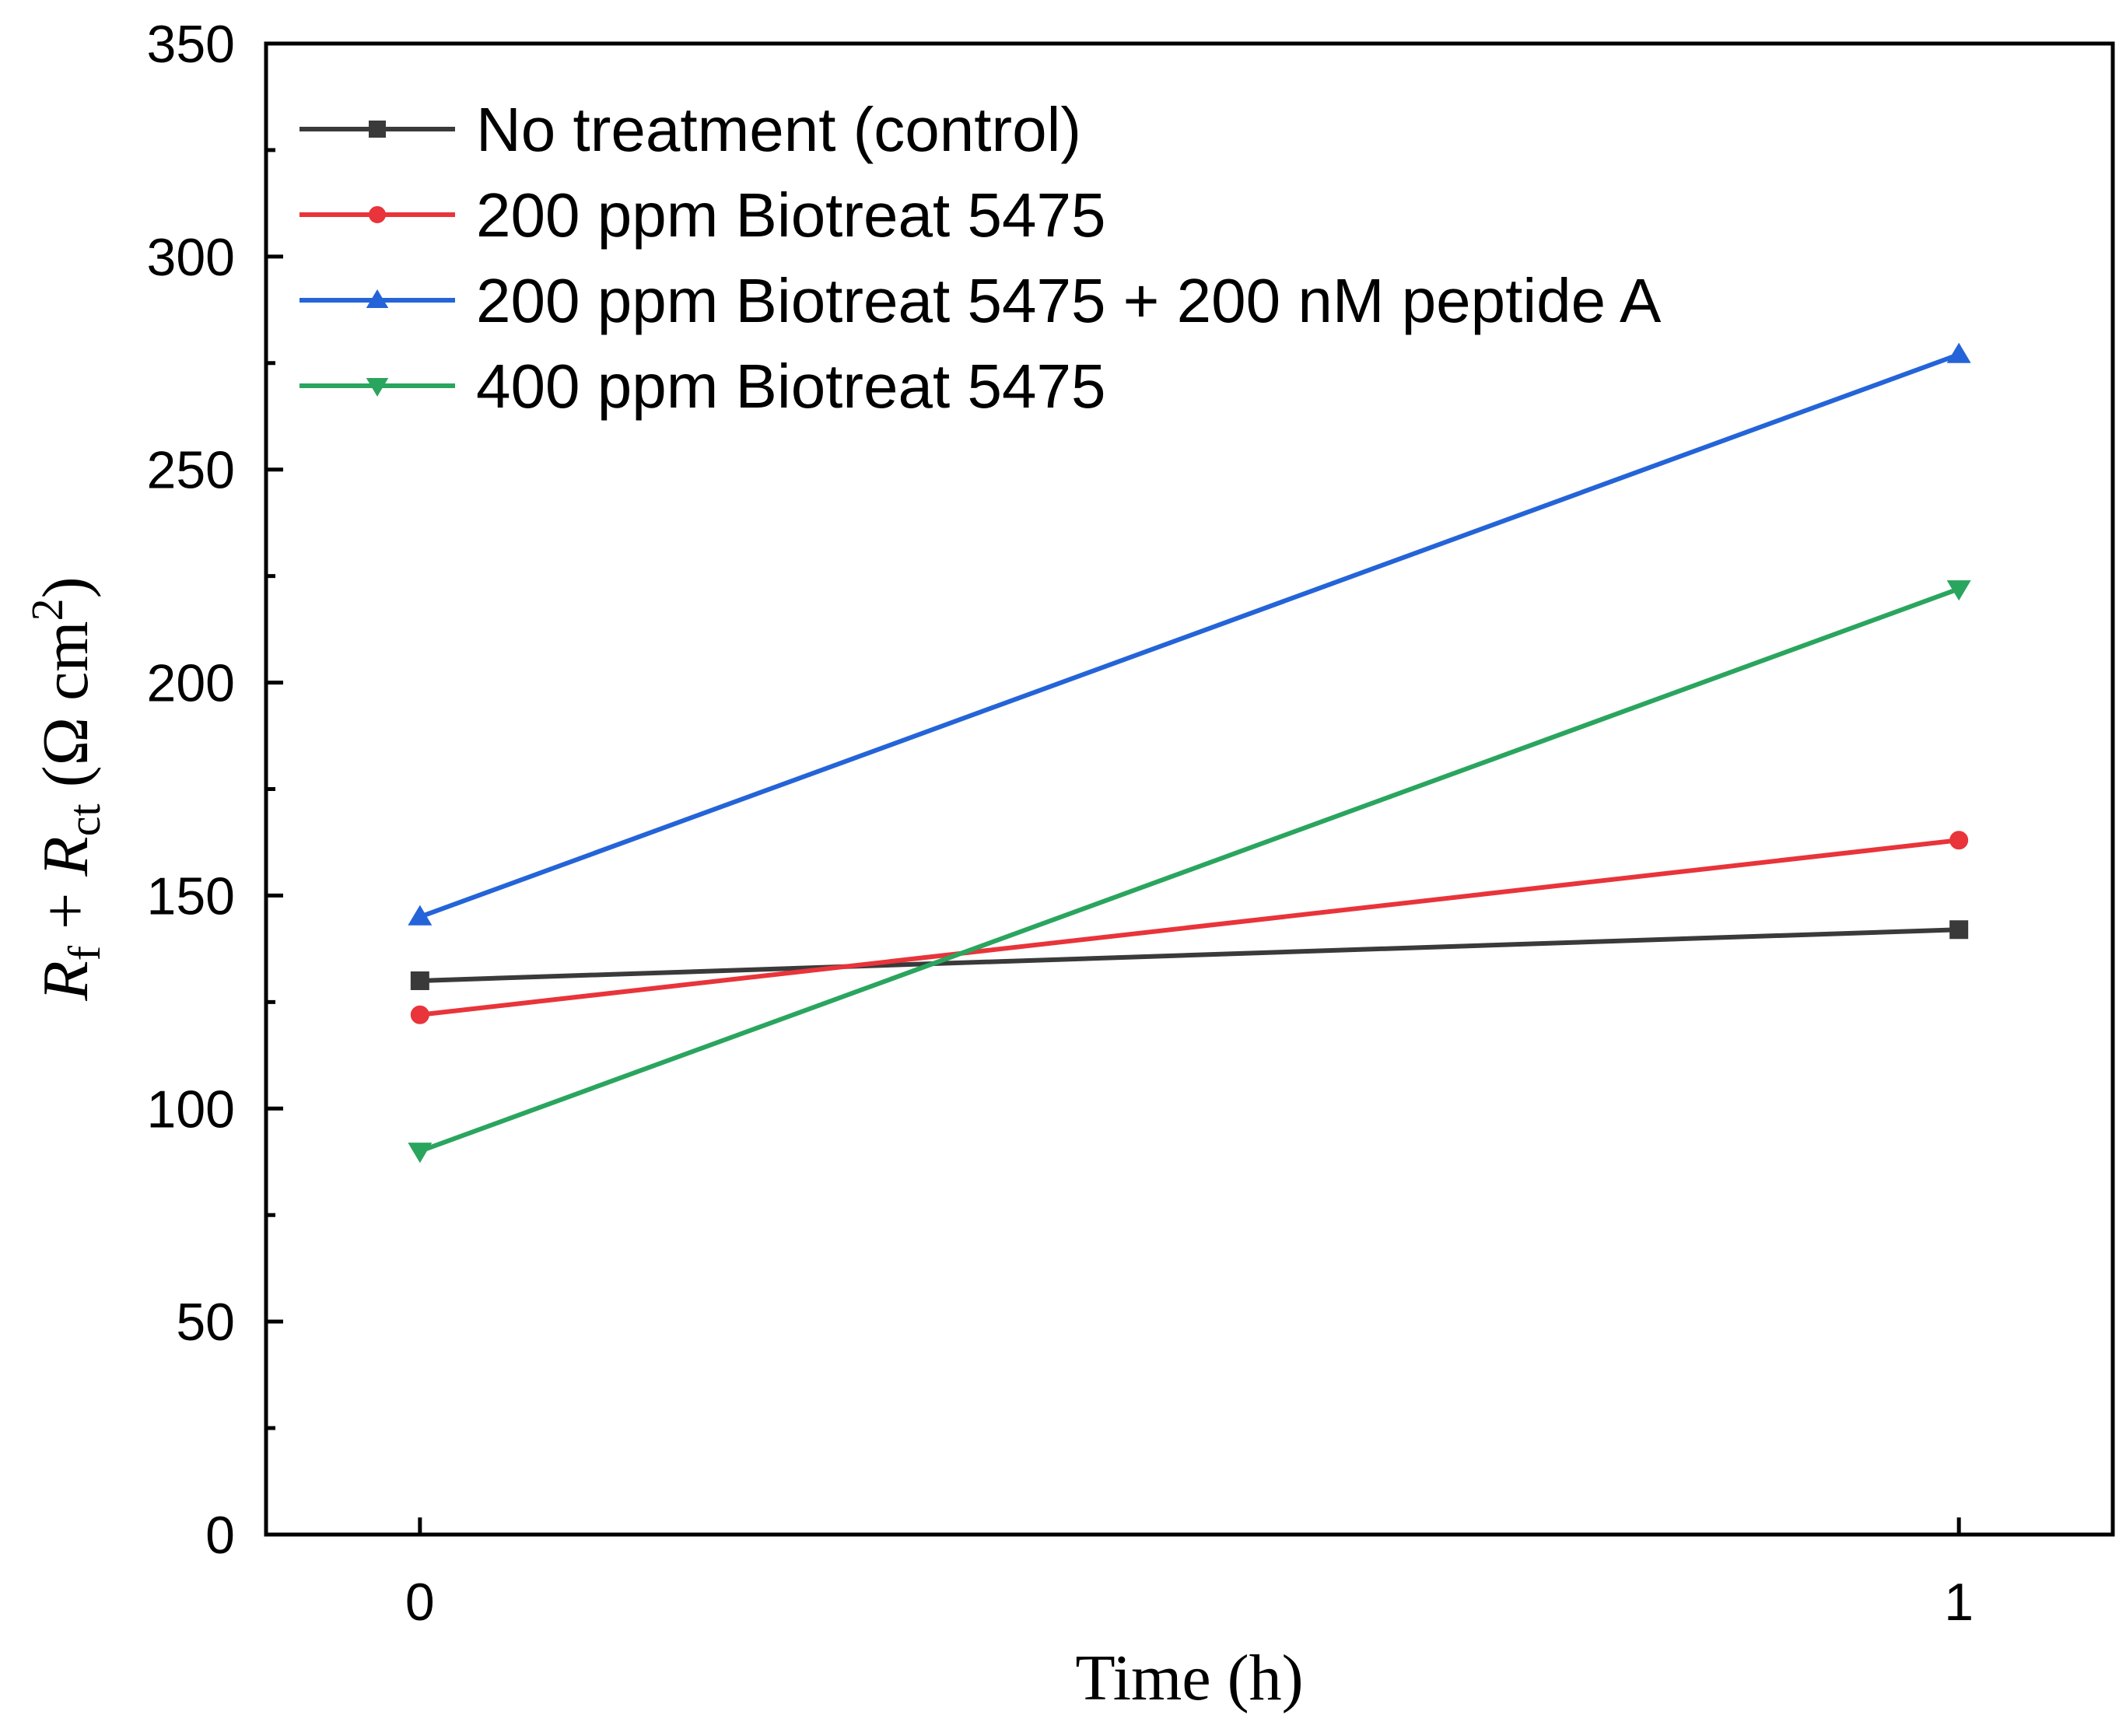  Describe the element at coordinates (66, 857) in the screenshot. I see `y-axis-symbol-r2: R` at that location.